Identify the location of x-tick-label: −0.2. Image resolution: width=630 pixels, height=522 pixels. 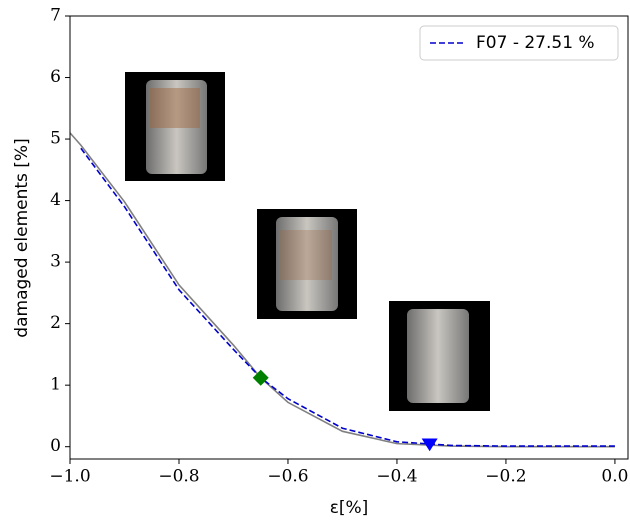
(505, 477).